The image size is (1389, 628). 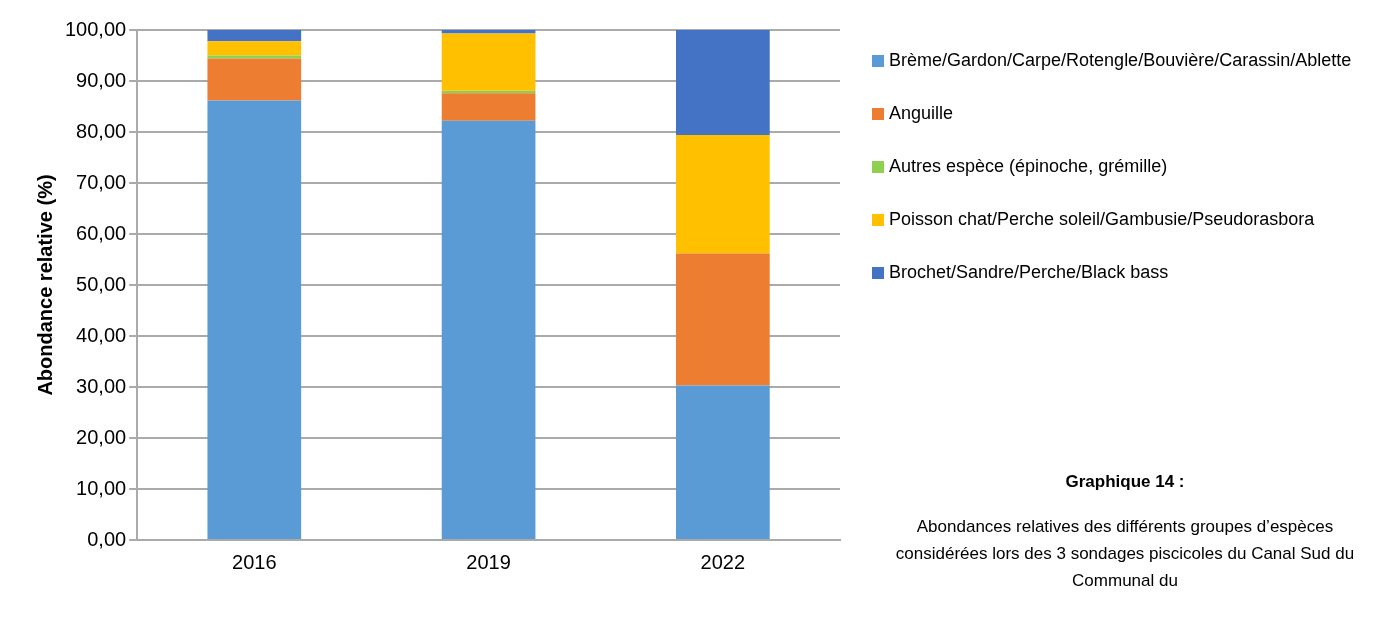 What do you see at coordinates (1102, 219) in the screenshot?
I see `legend-label: Poisson chat/Perche soleil/Gambusie/Pseudorasbora` at bounding box center [1102, 219].